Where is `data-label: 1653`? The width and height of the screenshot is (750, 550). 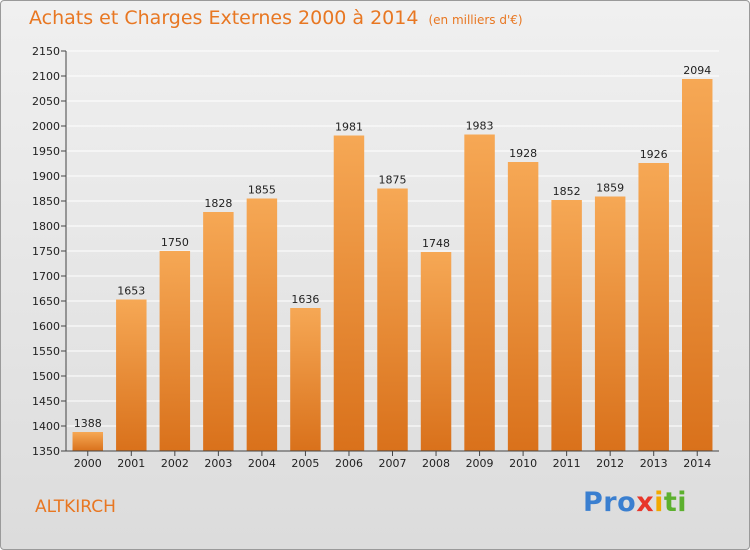
data-label: 1653 is located at coordinates (131, 291).